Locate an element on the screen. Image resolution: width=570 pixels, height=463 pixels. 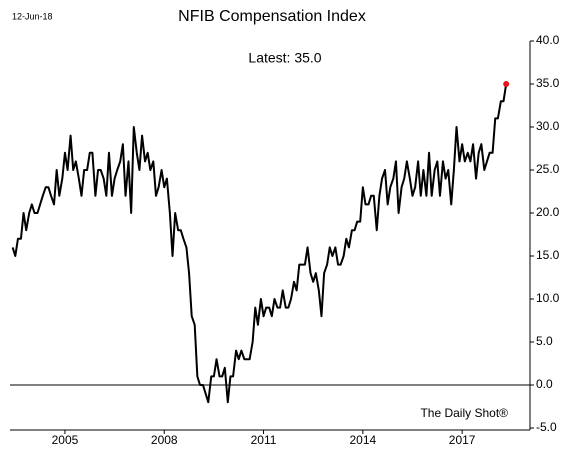
y-tick-label: 25.0 is located at coordinates (548, 169).